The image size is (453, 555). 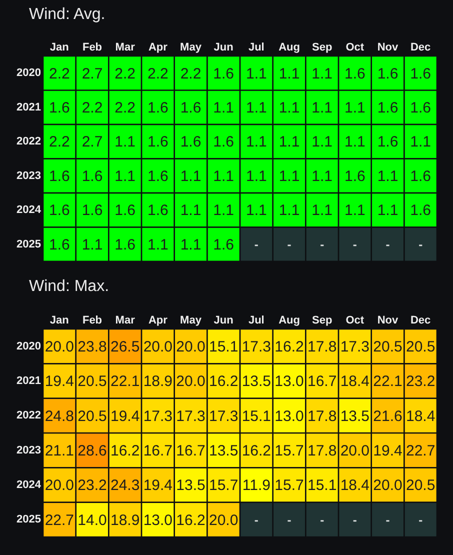 I want to click on x-tick-label: Jan, so click(x=60, y=320).